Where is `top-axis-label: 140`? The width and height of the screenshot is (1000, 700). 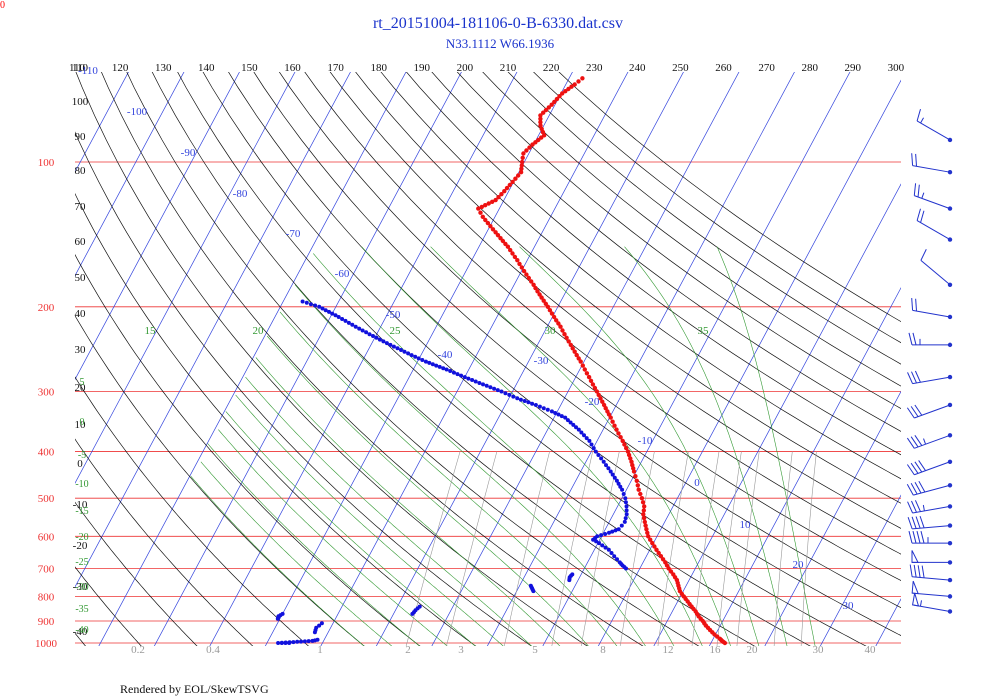
top-axis-label: 140 is located at coordinates (206, 68).